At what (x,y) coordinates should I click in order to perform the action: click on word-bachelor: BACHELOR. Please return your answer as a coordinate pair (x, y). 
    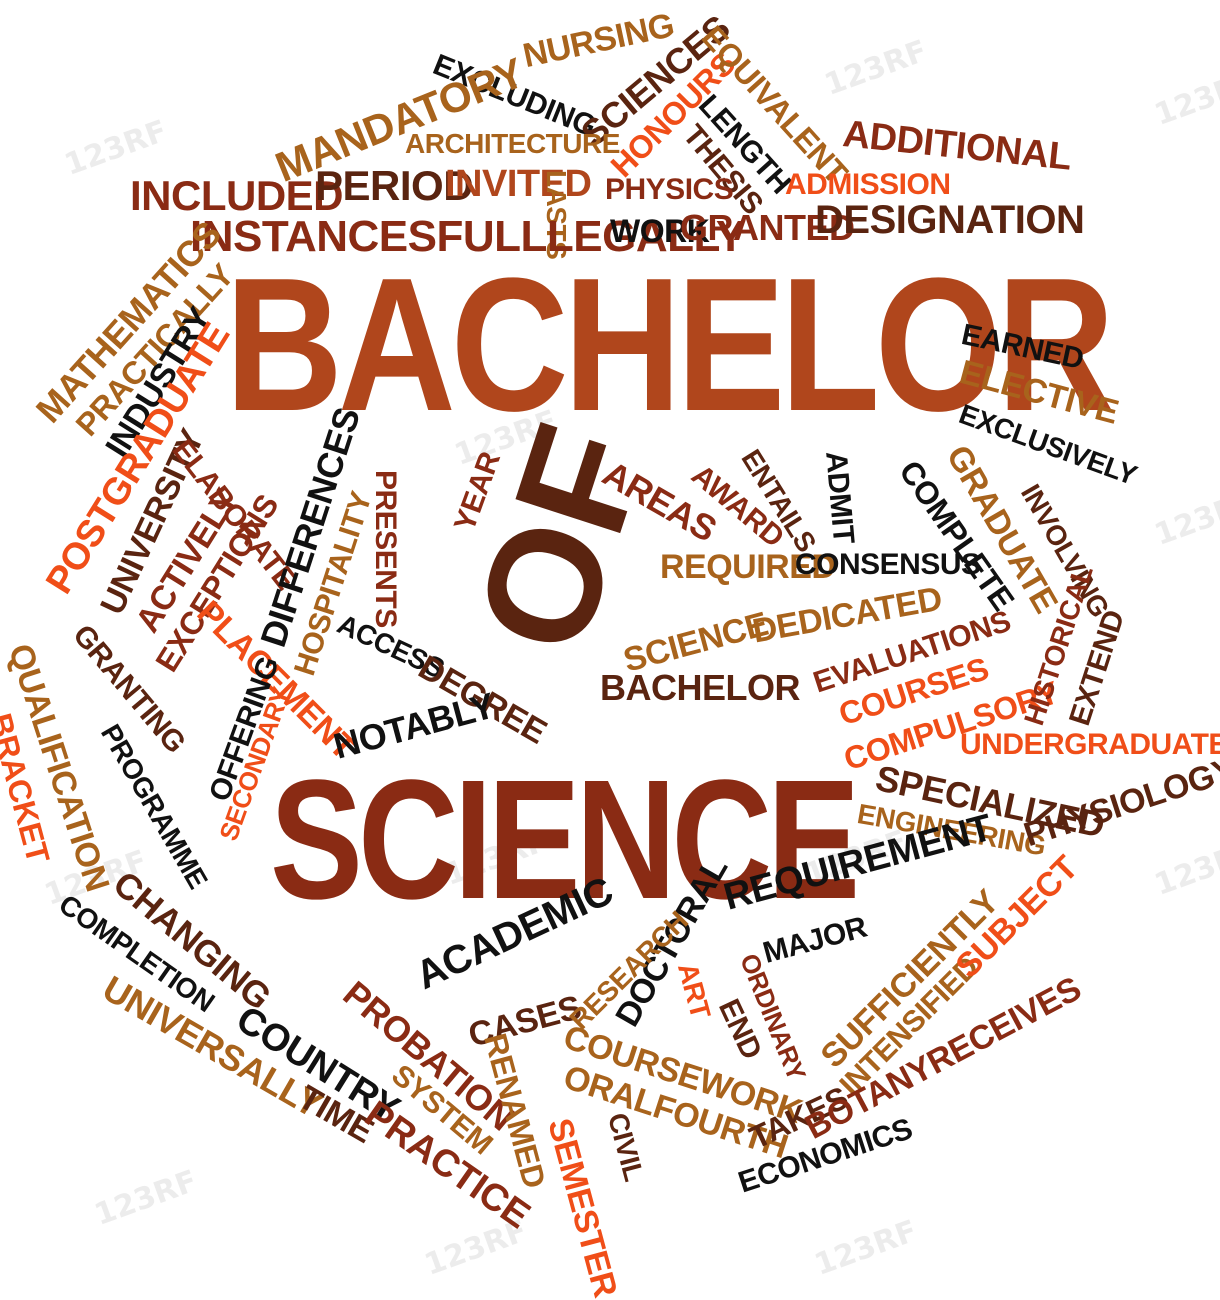
    Looking at the image, I should click on (700, 687).